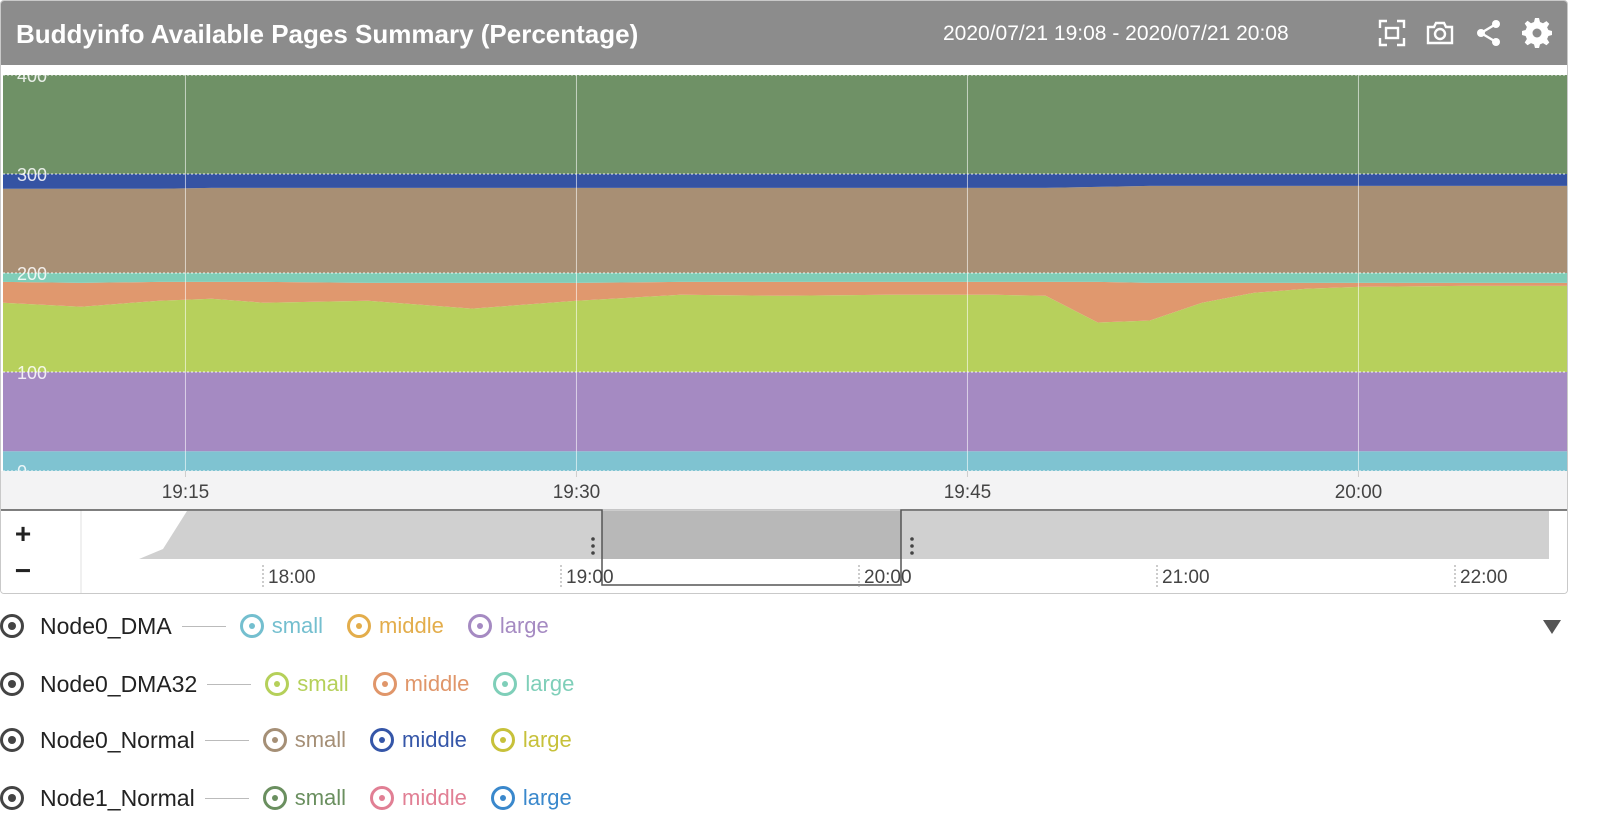 The height and width of the screenshot is (838, 1617). I want to click on y-axis-labels: 0100200300400, so click(32, 274).